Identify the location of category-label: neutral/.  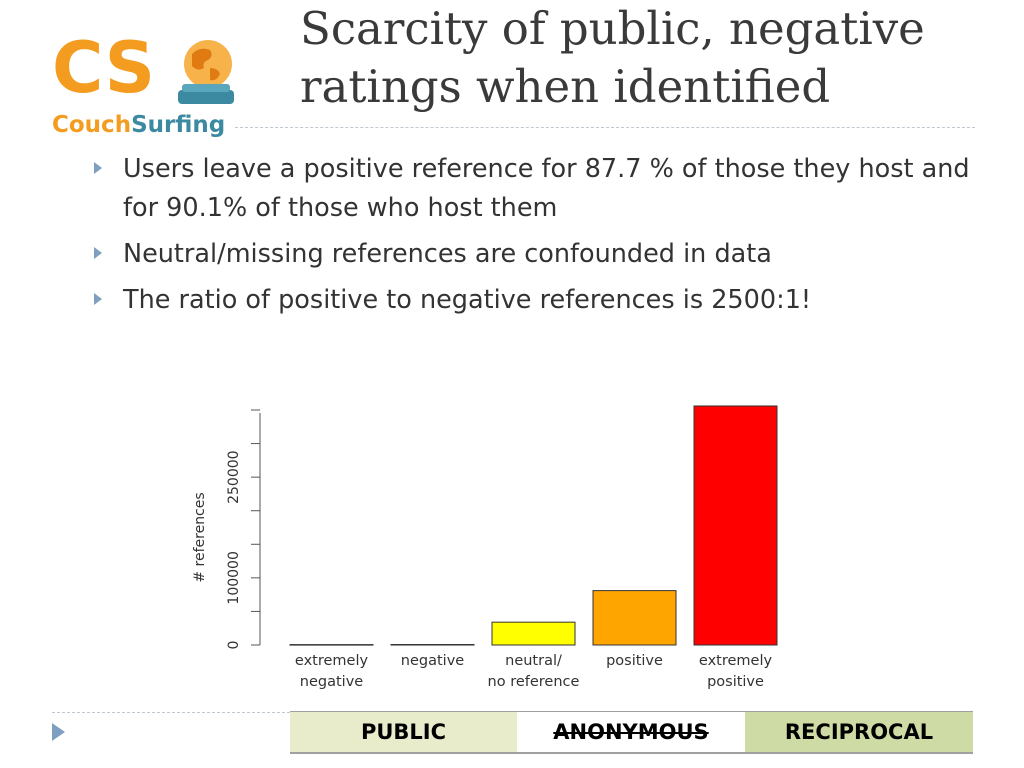
(533, 661).